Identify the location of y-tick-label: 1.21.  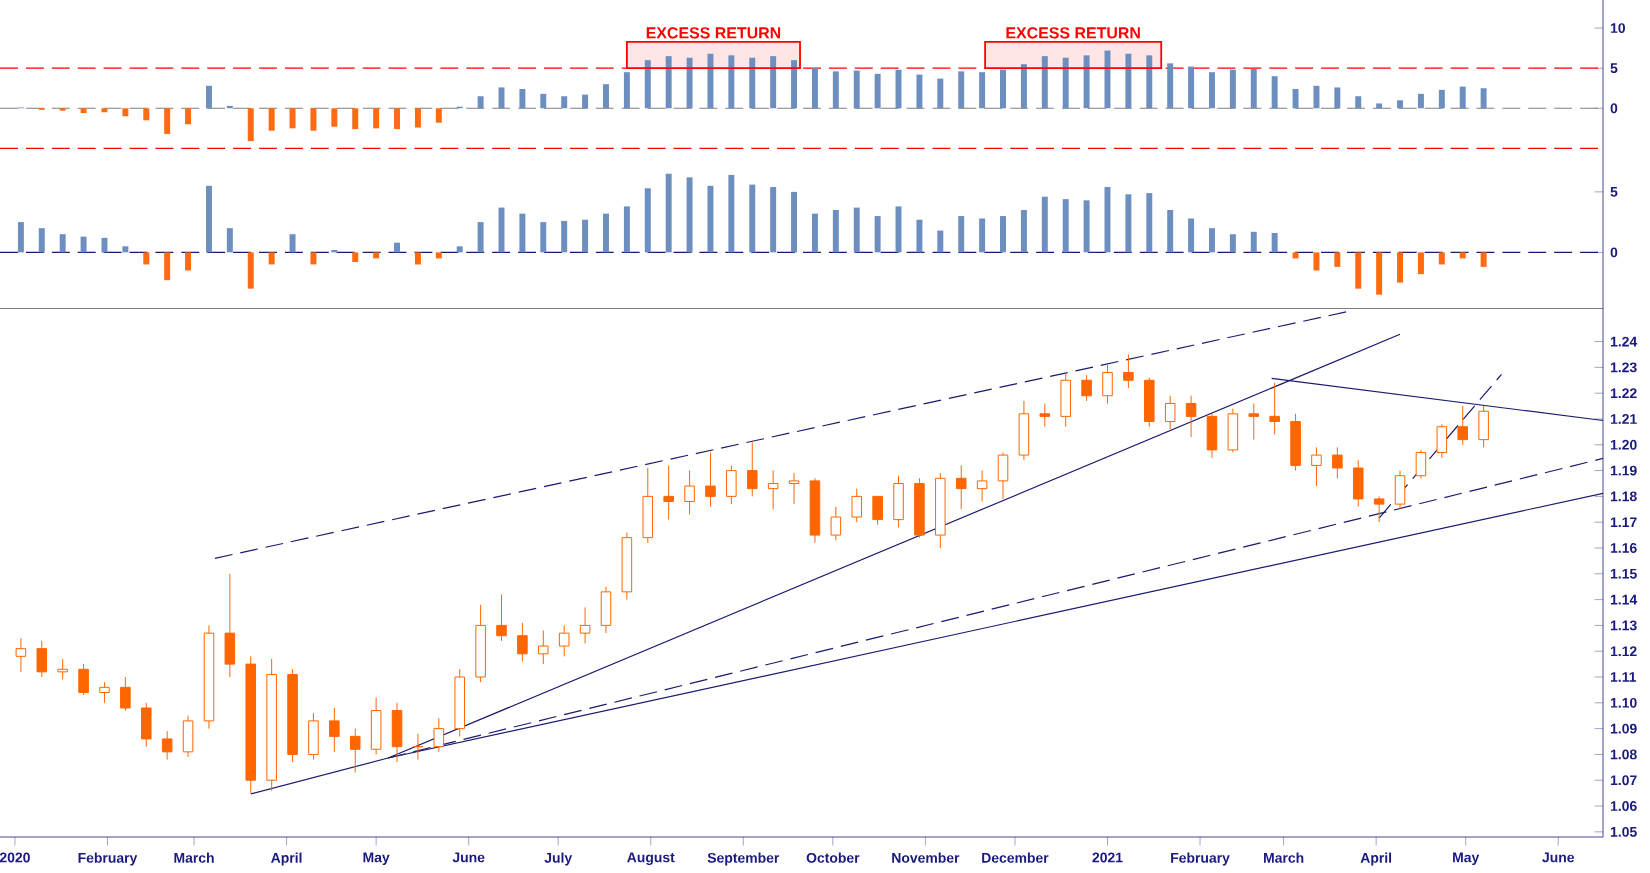
(1623, 419).